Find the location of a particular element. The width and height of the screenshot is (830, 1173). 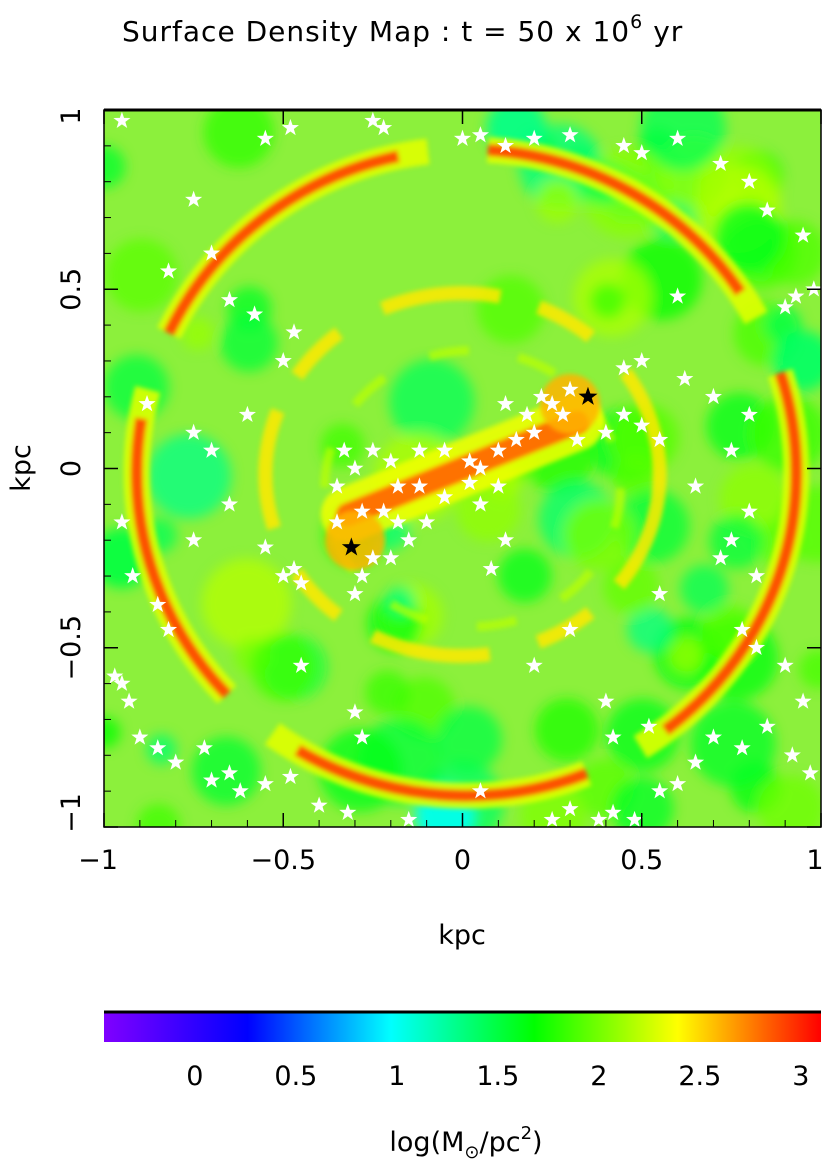

bar-end-blob is located at coordinates (570, 403).